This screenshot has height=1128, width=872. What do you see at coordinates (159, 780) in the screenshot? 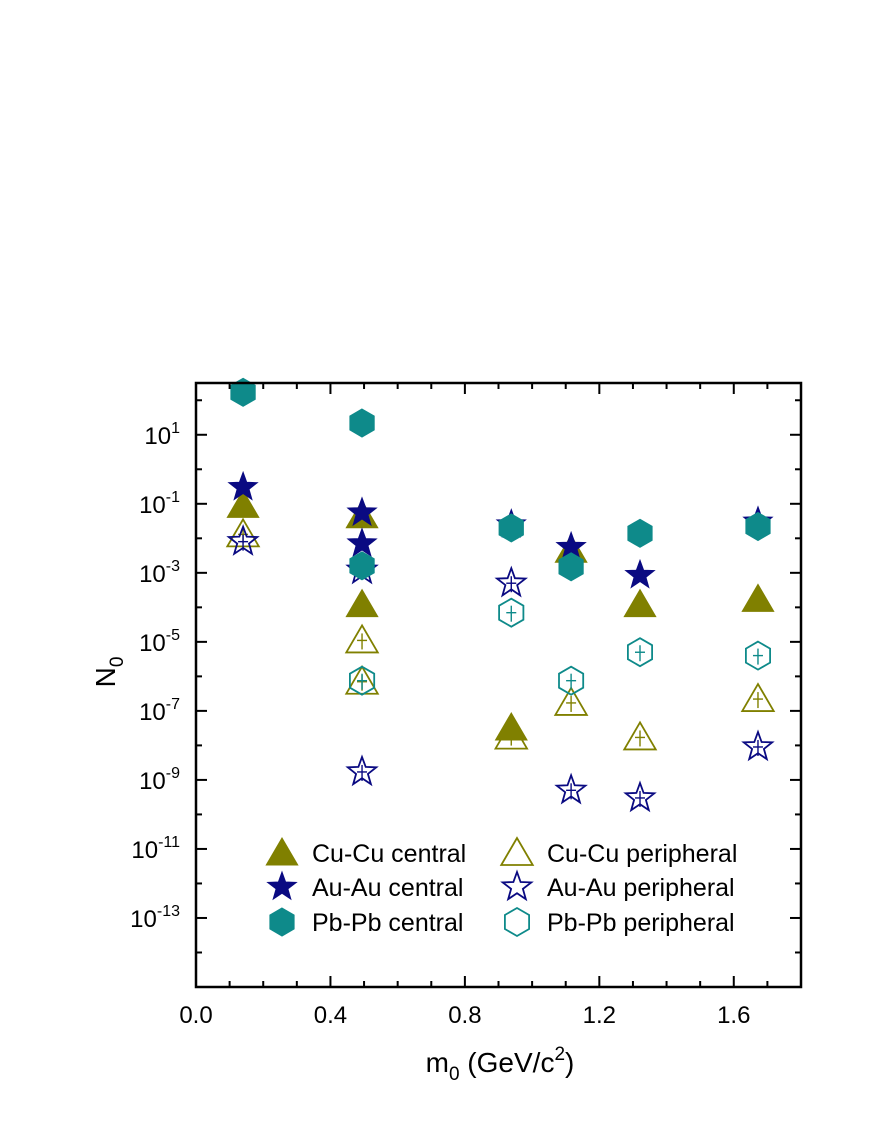
I see `y-tick-label: 10⁻⁹` at bounding box center [159, 780].